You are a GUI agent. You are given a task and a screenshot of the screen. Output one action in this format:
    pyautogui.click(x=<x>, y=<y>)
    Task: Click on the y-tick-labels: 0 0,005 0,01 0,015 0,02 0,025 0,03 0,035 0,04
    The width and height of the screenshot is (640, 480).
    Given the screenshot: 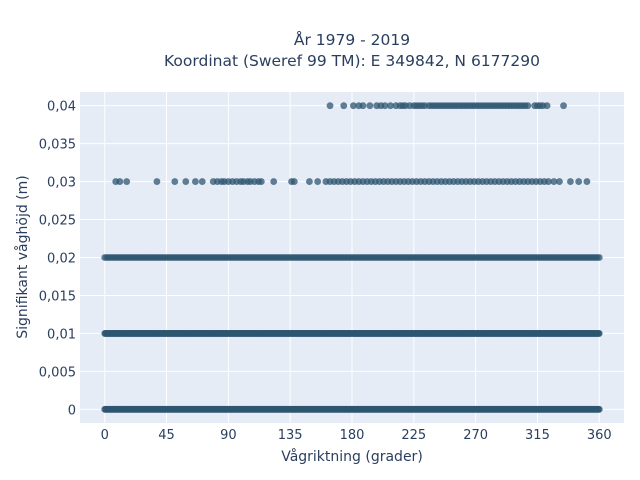 What is the action you would take?
    pyautogui.click(x=57, y=259)
    